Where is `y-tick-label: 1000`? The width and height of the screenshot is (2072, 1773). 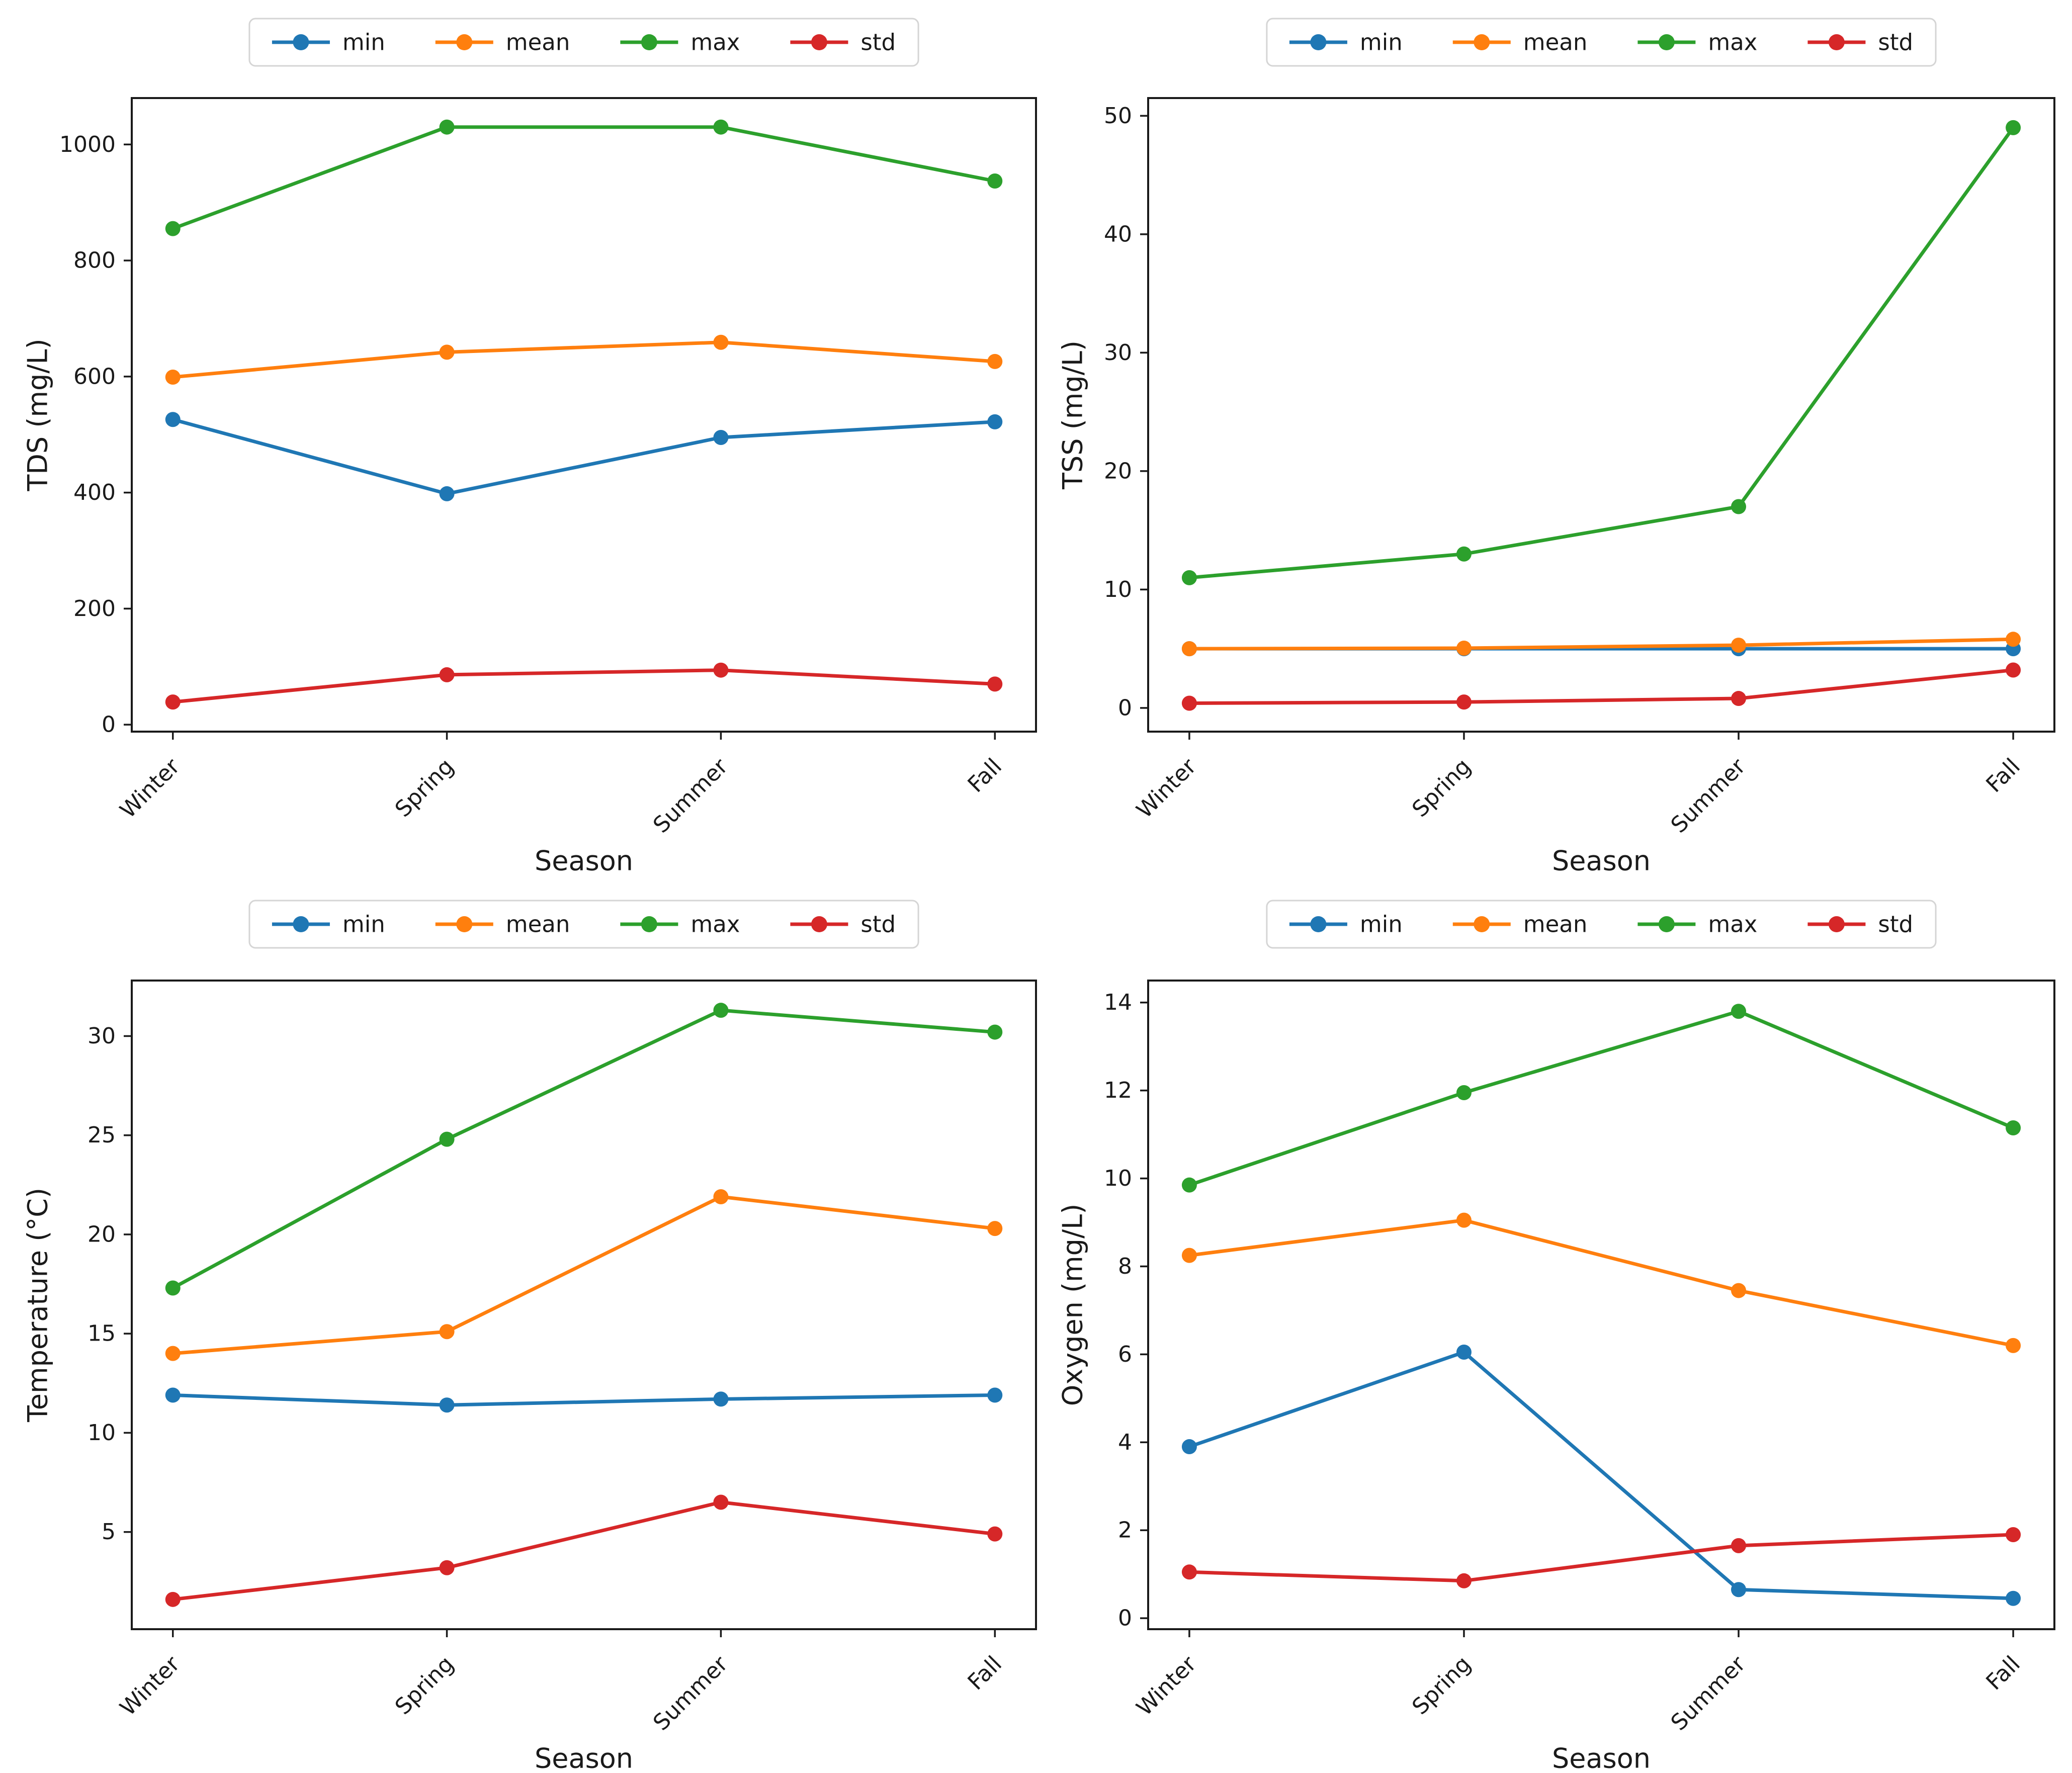 y-tick-label: 1000 is located at coordinates (87, 144).